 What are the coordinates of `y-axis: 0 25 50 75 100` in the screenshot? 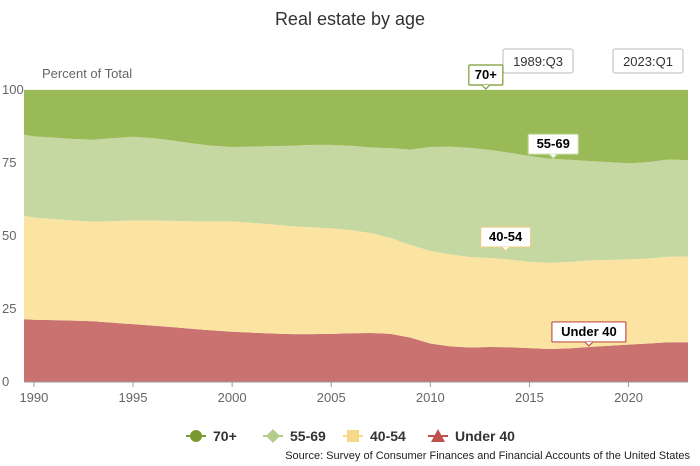 It's located at (13, 235).